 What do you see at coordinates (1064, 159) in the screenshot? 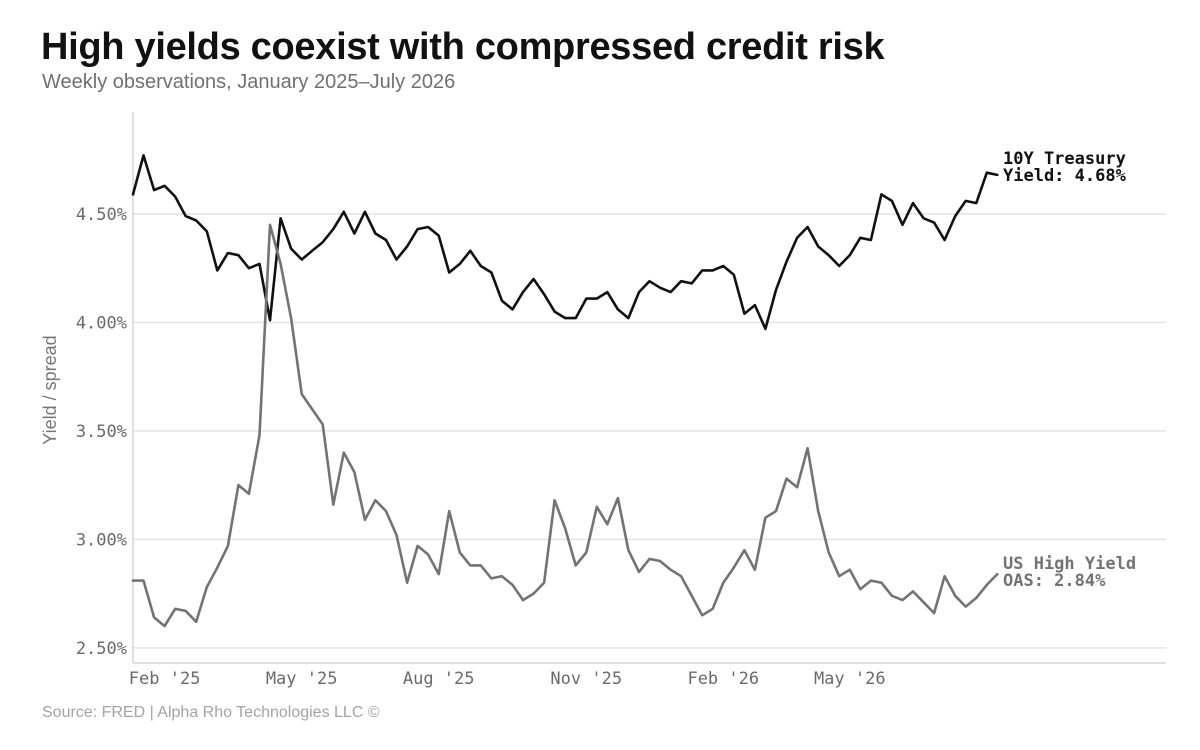
I see `series-end-label: 10Y Treasury` at bounding box center [1064, 159].